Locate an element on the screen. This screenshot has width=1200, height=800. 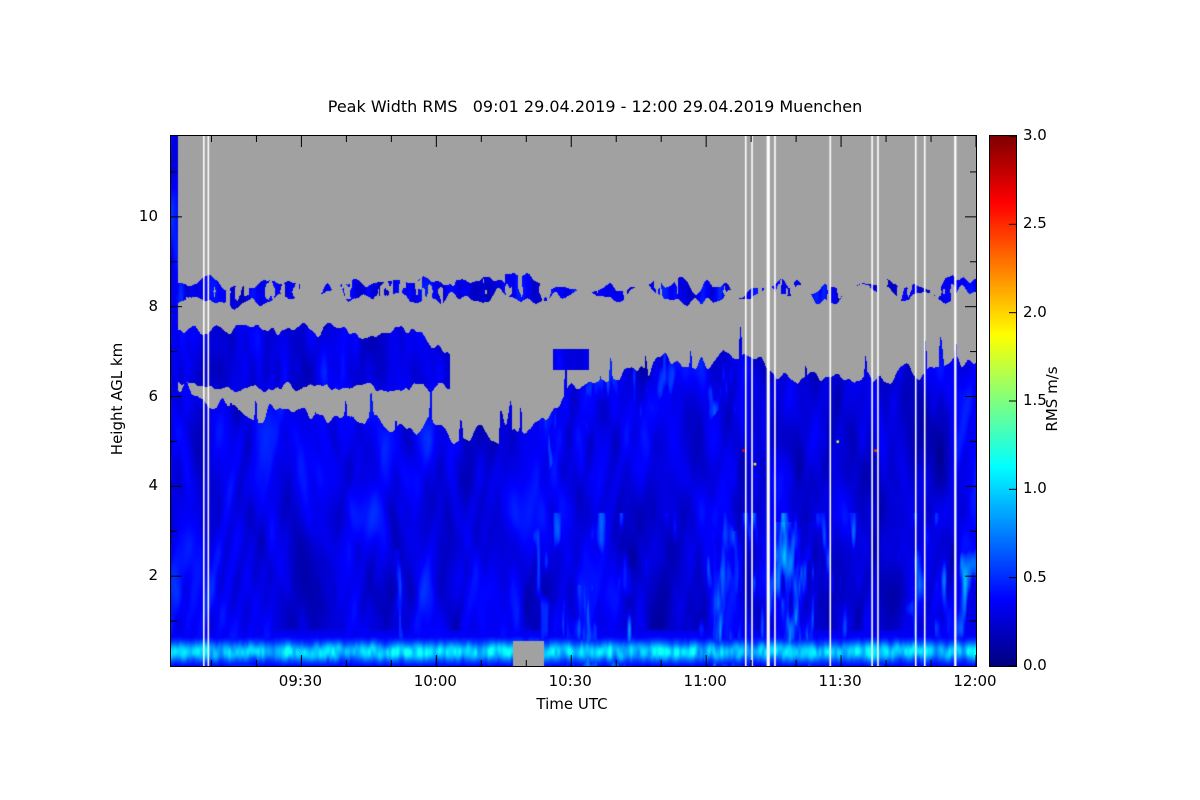
colorbar-tick-label: 3.0 is located at coordinates (1035, 135).